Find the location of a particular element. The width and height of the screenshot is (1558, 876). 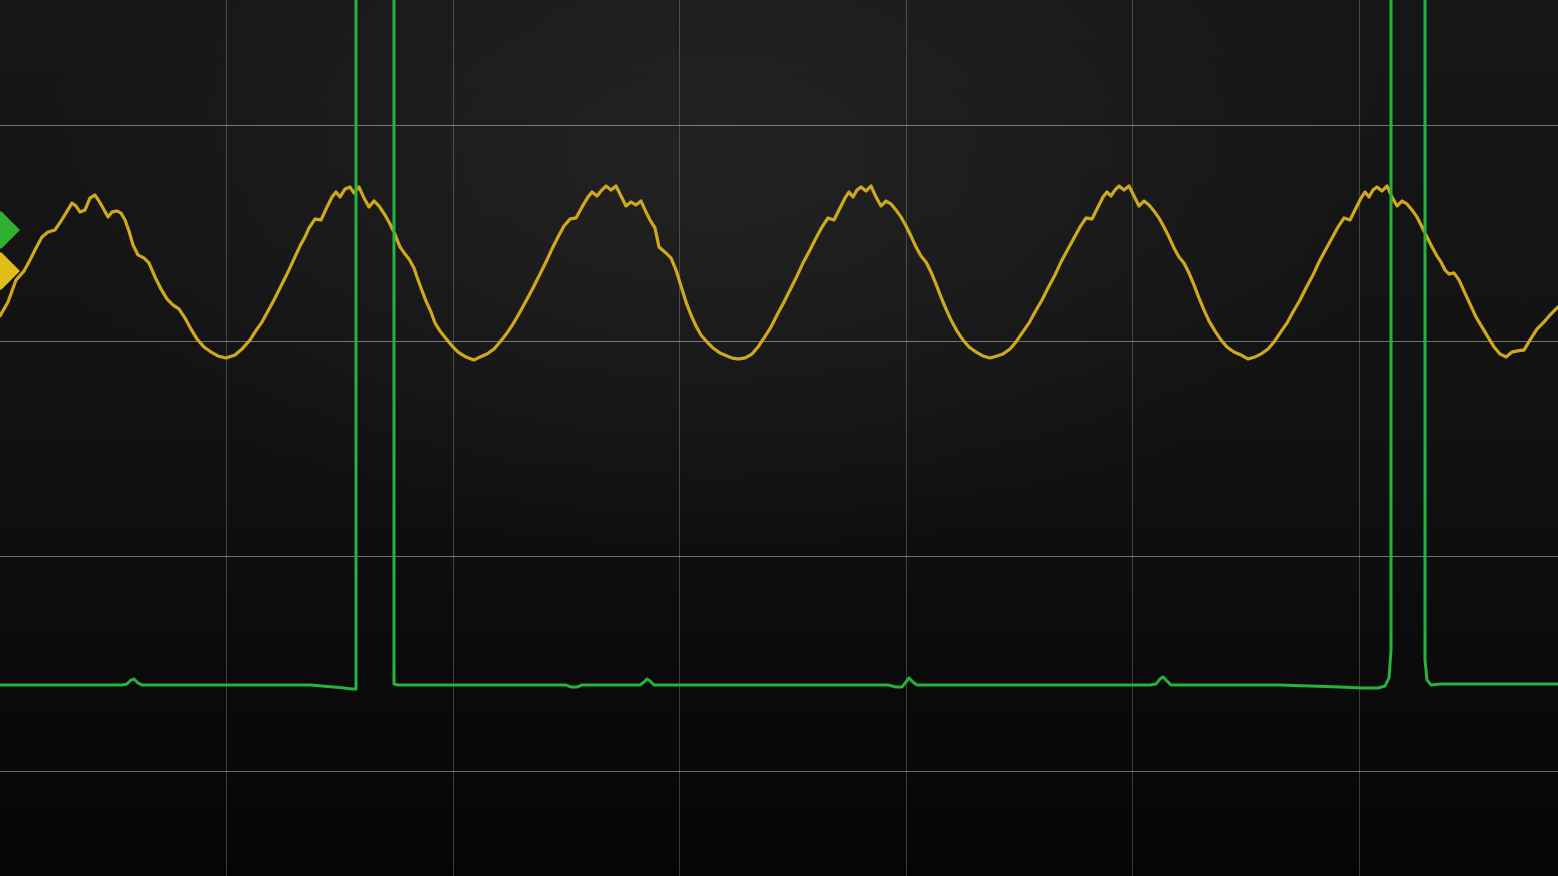

channel-a-offset-marker is located at coordinates (10, 230).